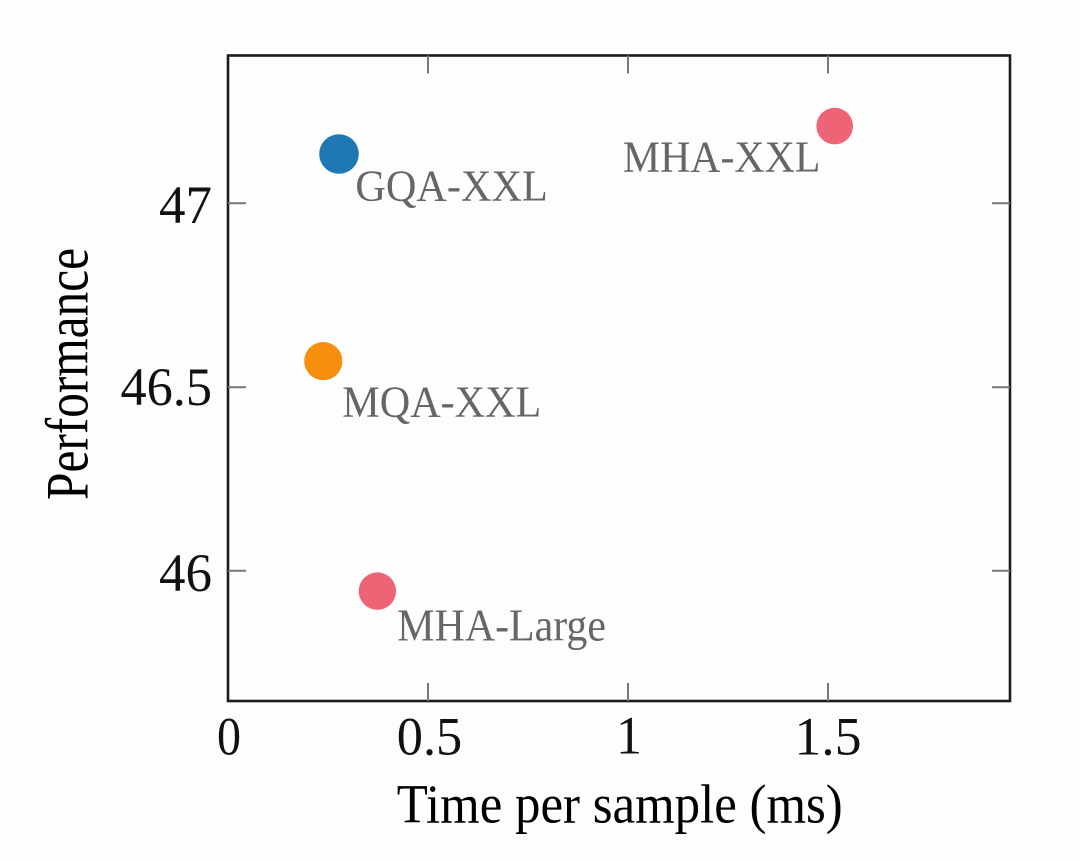 Image resolution: width=1080 pixels, height=862 pixels. I want to click on svg-text: MQA-XXL, so click(441, 401).